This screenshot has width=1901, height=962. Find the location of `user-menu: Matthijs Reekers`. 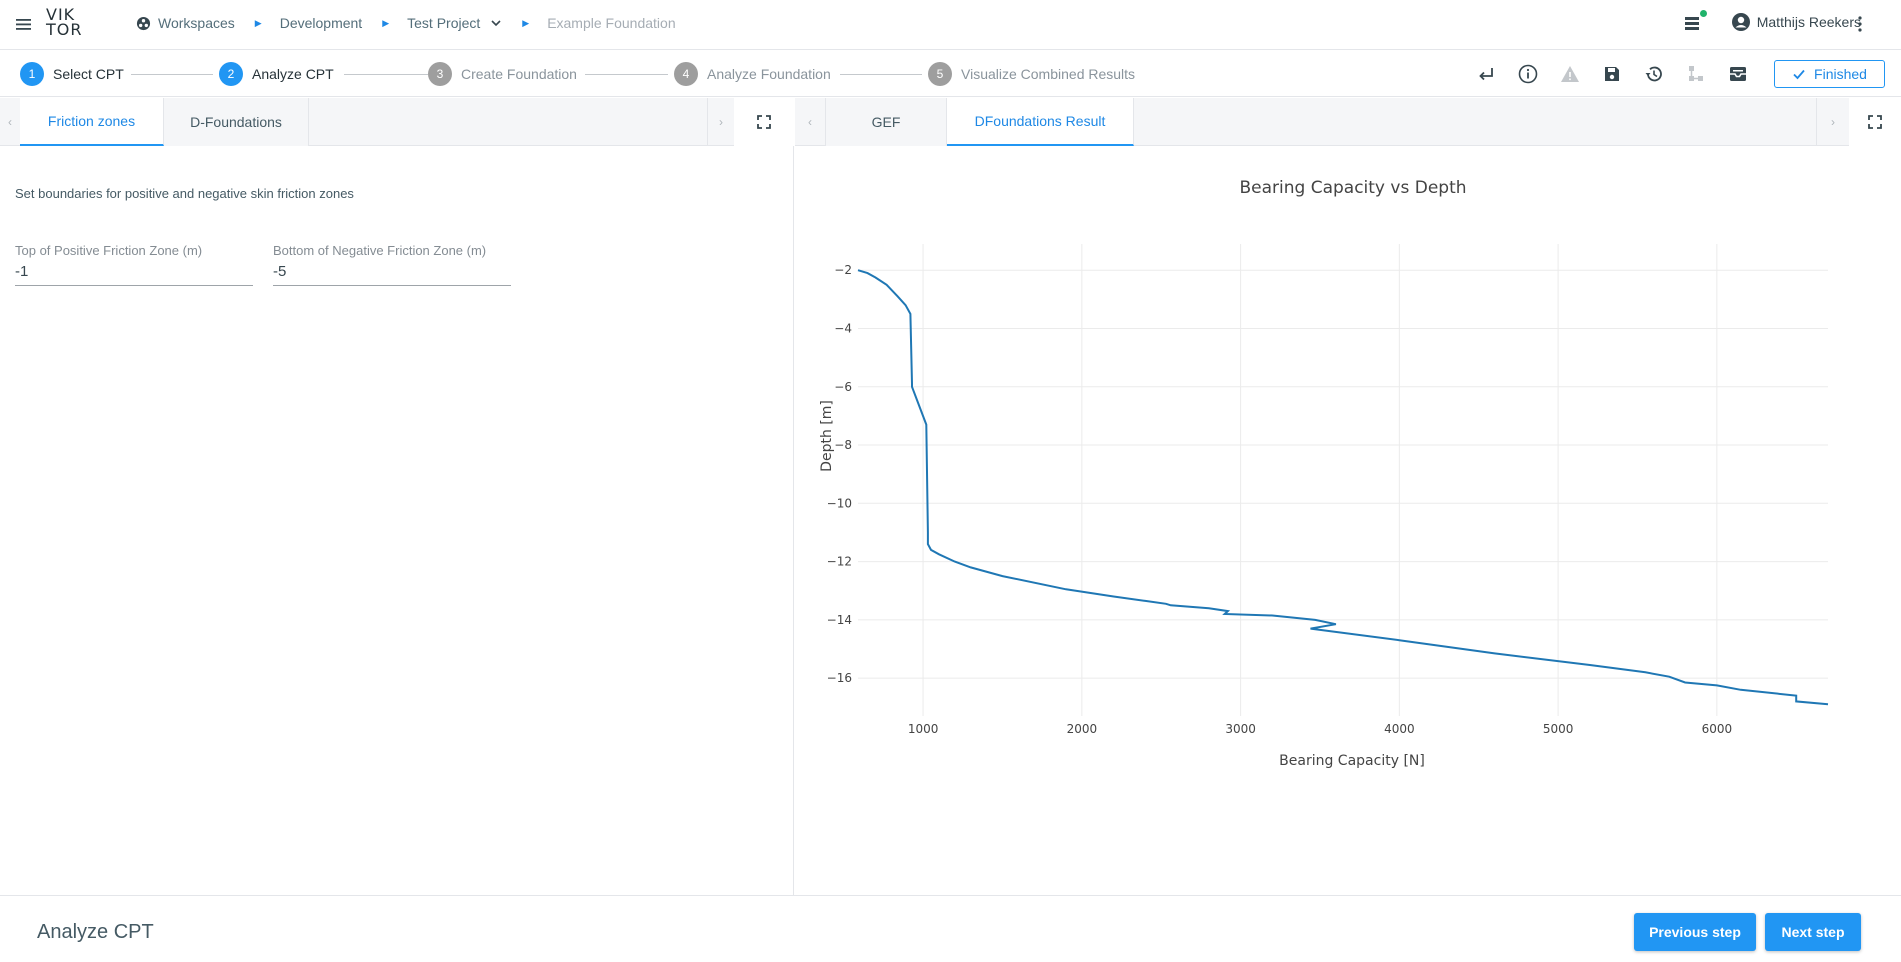

user-menu: Matthijs Reekers is located at coordinates (1796, 22).